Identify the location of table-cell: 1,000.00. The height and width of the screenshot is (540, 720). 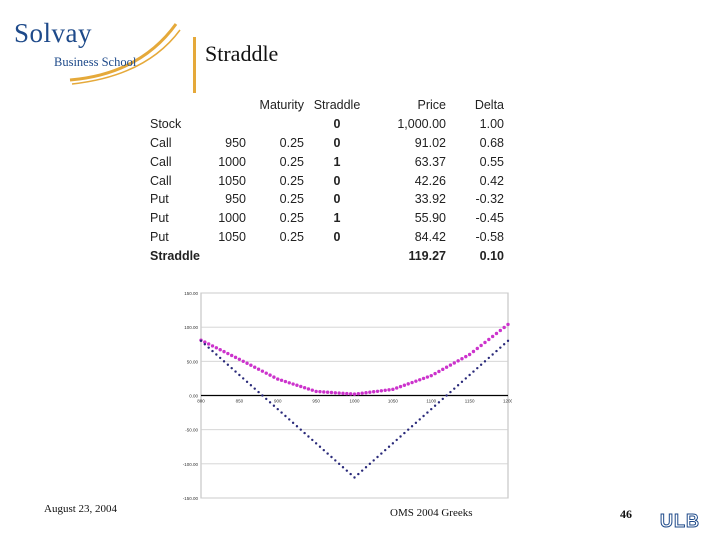
(421, 124).